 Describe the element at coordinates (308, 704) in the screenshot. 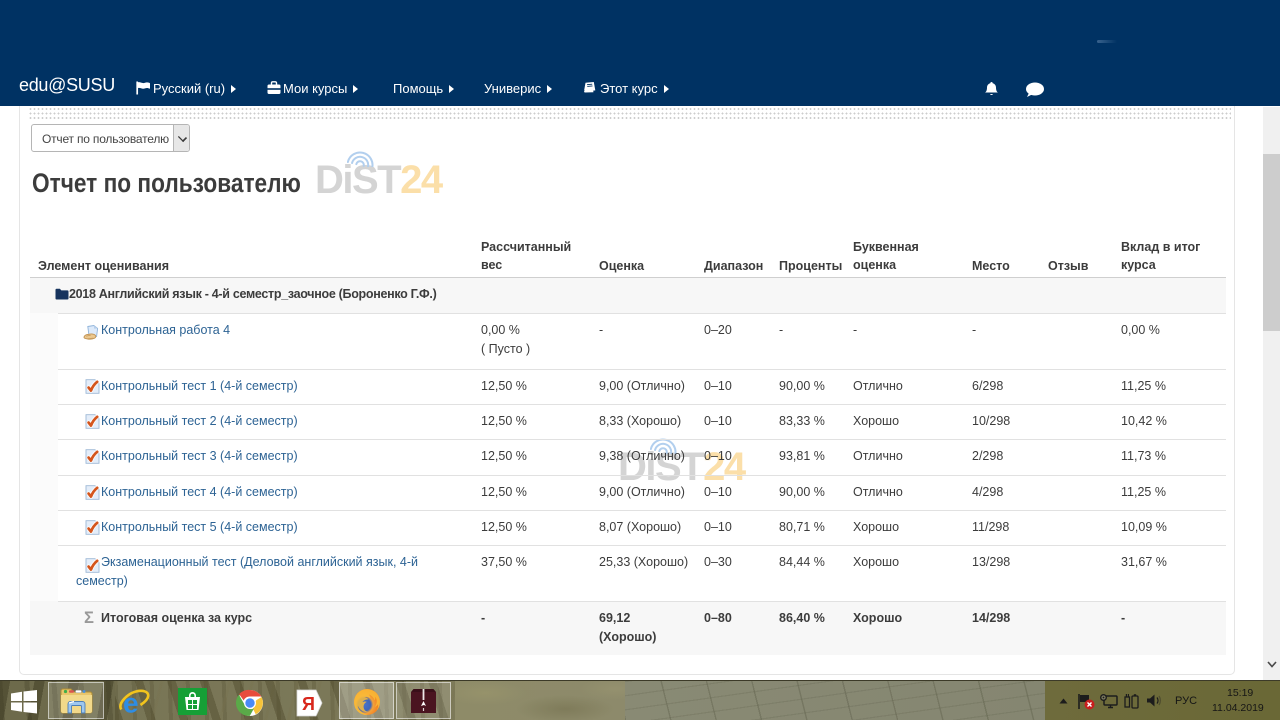

I see `svg-text: Я` at that location.